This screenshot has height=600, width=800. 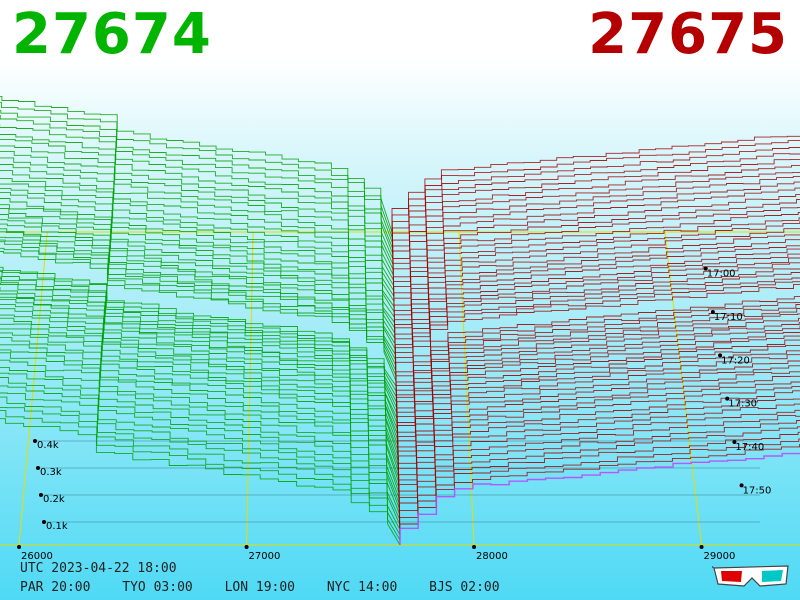 I want to click on y-tick-label: 0.3k, so click(x=51, y=472).